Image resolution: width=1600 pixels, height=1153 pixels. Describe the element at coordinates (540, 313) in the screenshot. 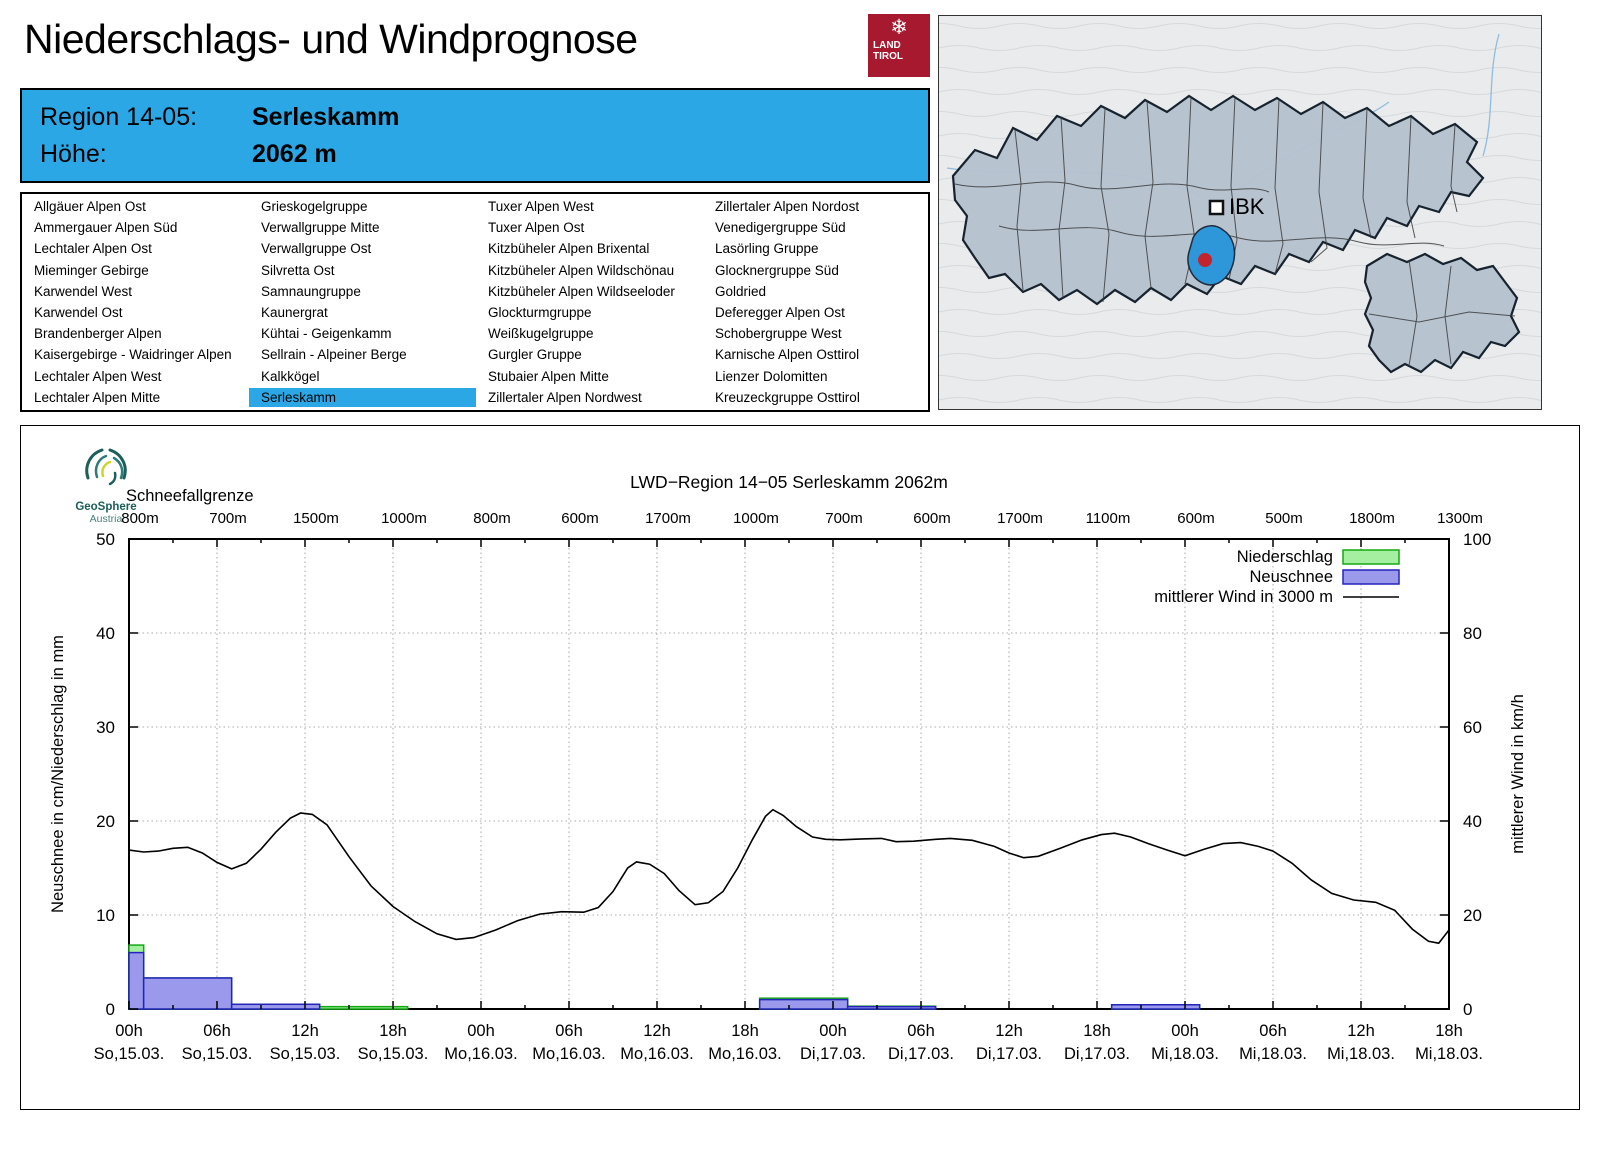

I see `region-list-item: Glockturmgruppe` at that location.